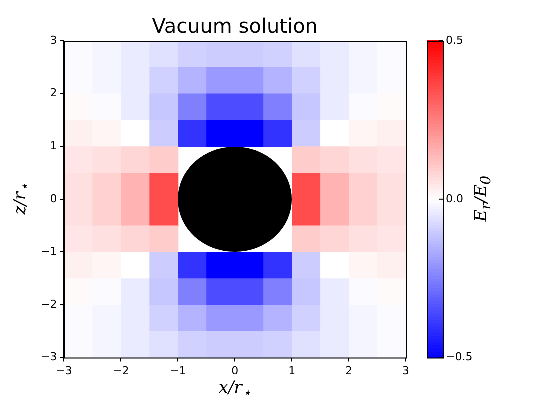 The height and width of the screenshot is (411, 545). I want to click on y-tick-label: −1, so click(49, 251).